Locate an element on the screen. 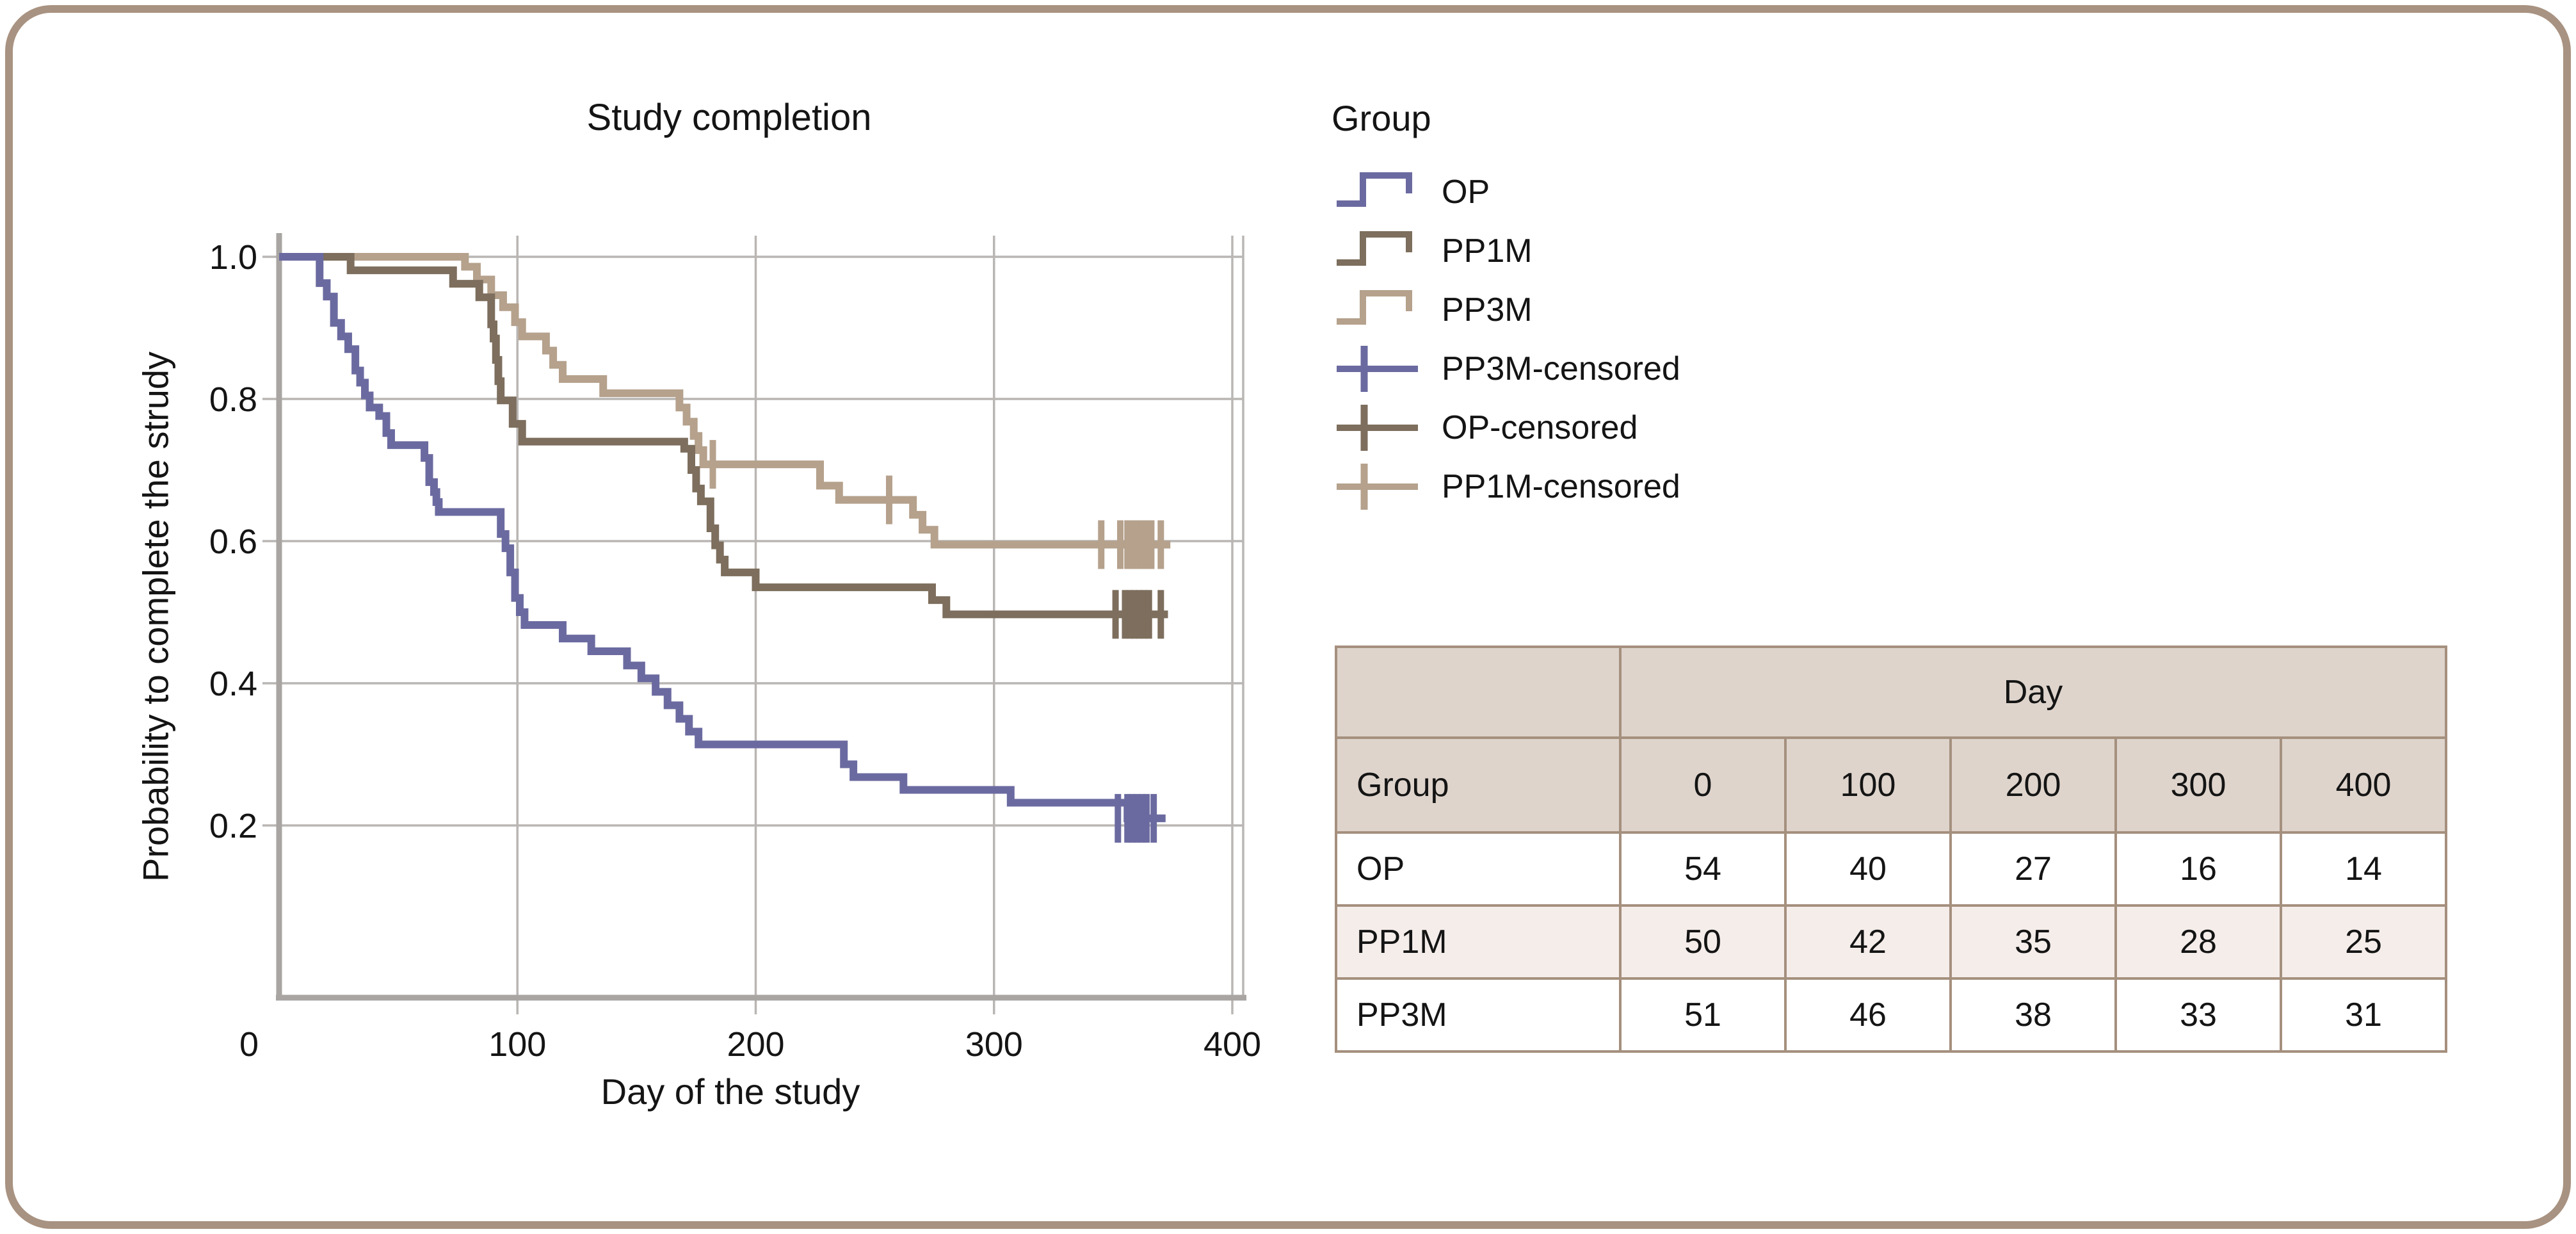 This screenshot has height=1234, width=2576. x-tick-label: 300 is located at coordinates (994, 1044).